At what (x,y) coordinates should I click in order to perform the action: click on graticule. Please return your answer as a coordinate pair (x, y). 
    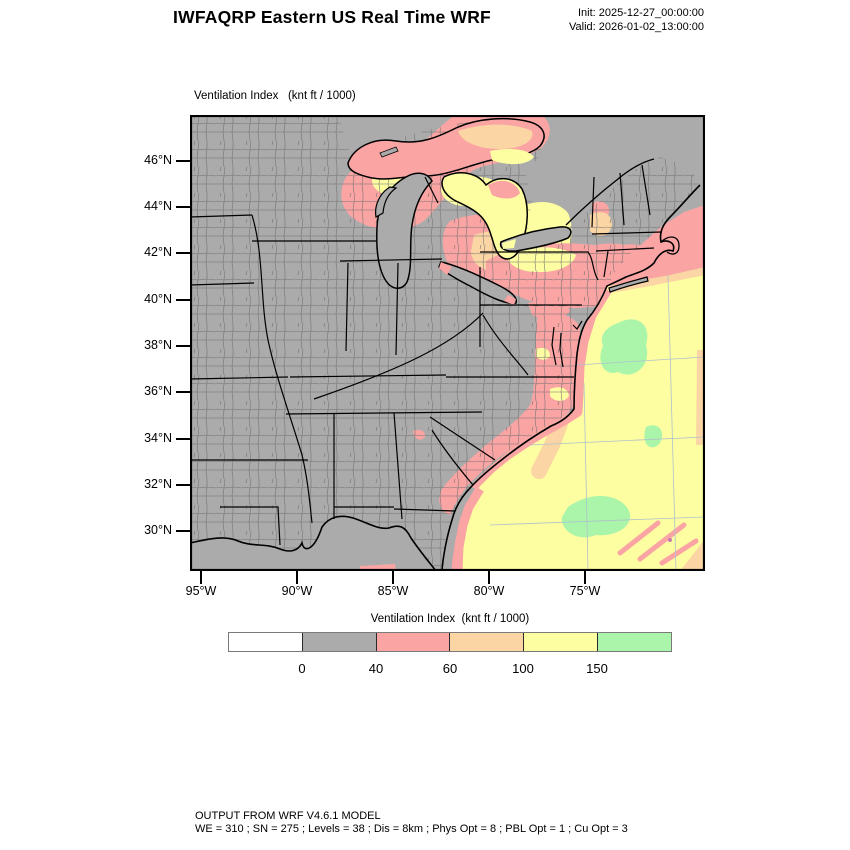
    Looking at the image, I should click on (597, 422).